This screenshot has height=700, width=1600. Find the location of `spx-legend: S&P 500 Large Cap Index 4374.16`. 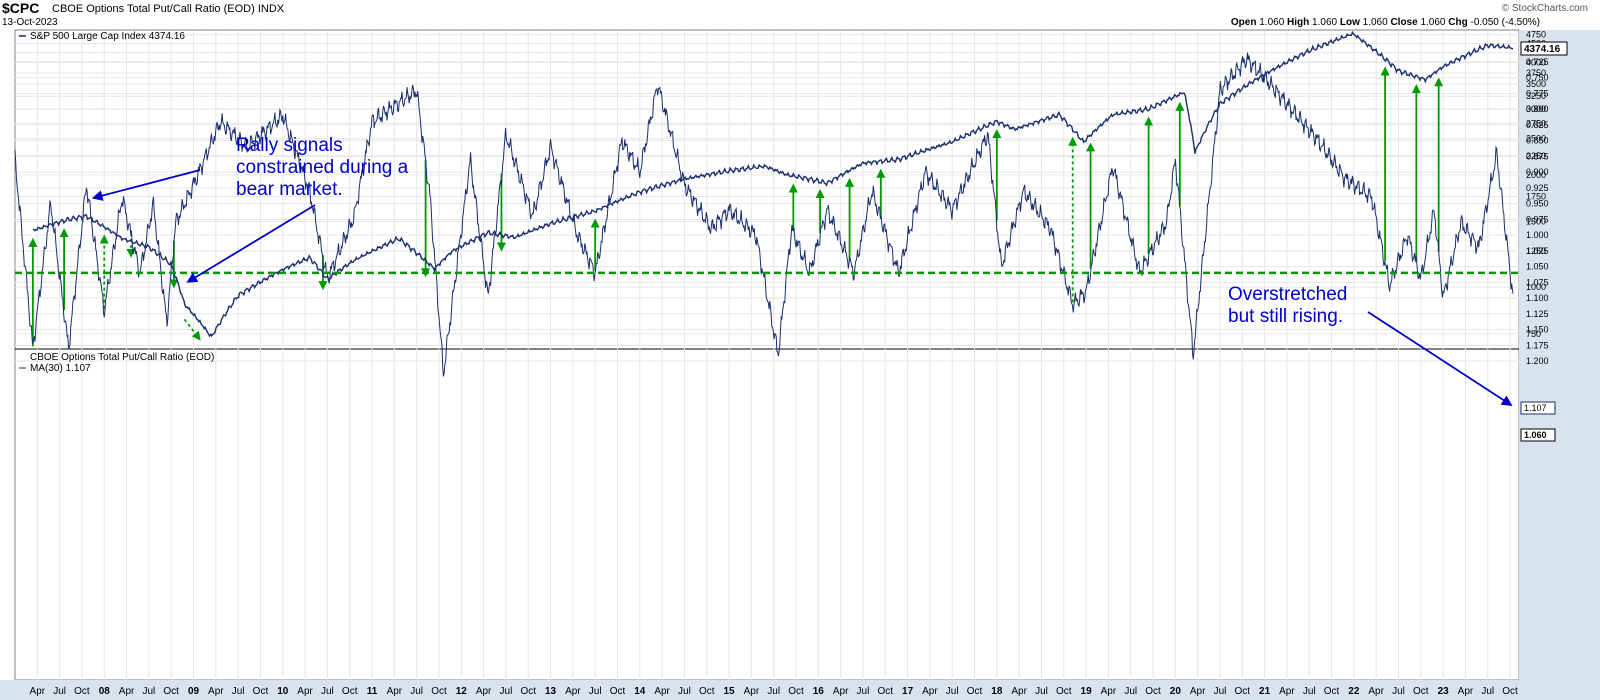

spx-legend: S&P 500 Large Cap Index 4374.16 is located at coordinates (107, 36).